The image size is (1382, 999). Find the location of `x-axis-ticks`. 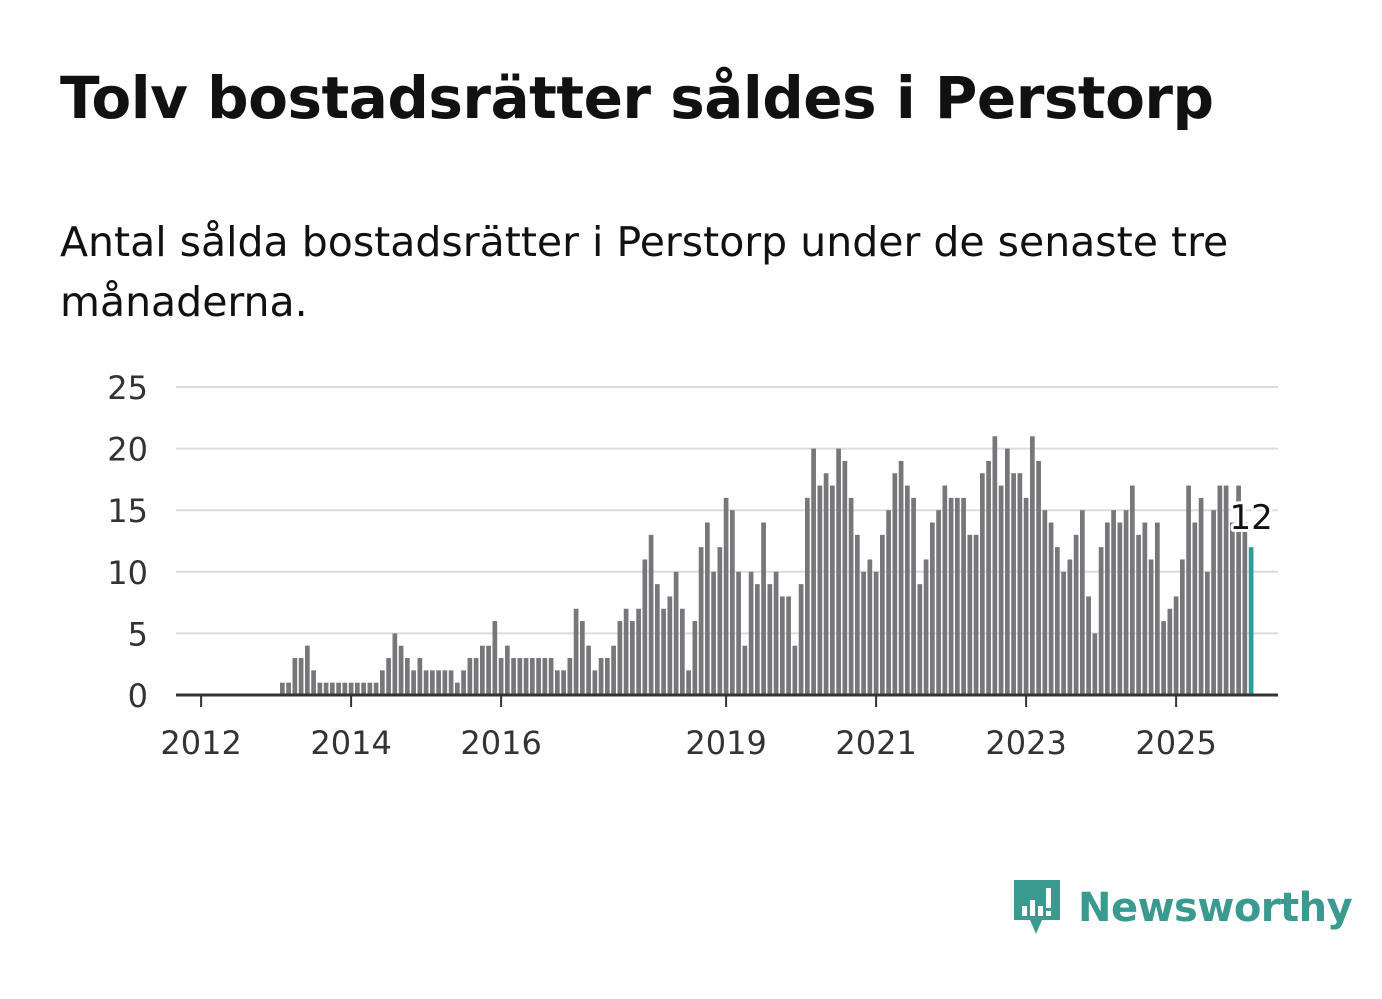

x-axis-ticks is located at coordinates (689, 701).